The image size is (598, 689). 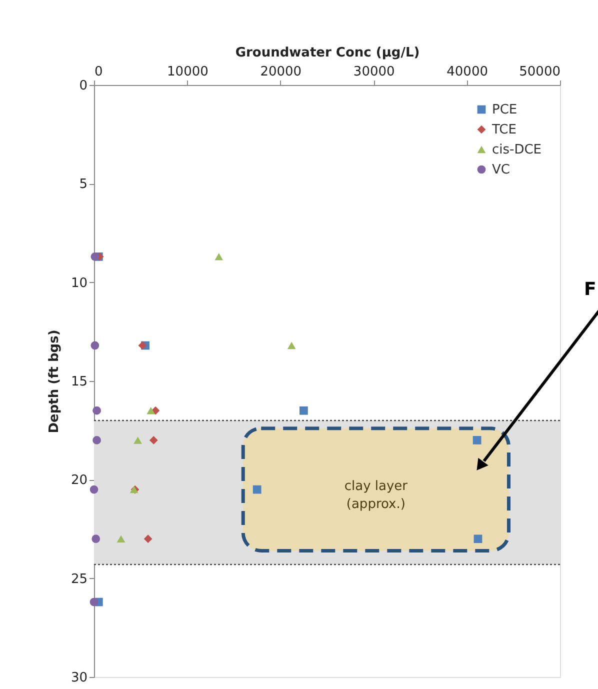 What do you see at coordinates (79, 678) in the screenshot?
I see `y-tick-label: 30` at bounding box center [79, 678].